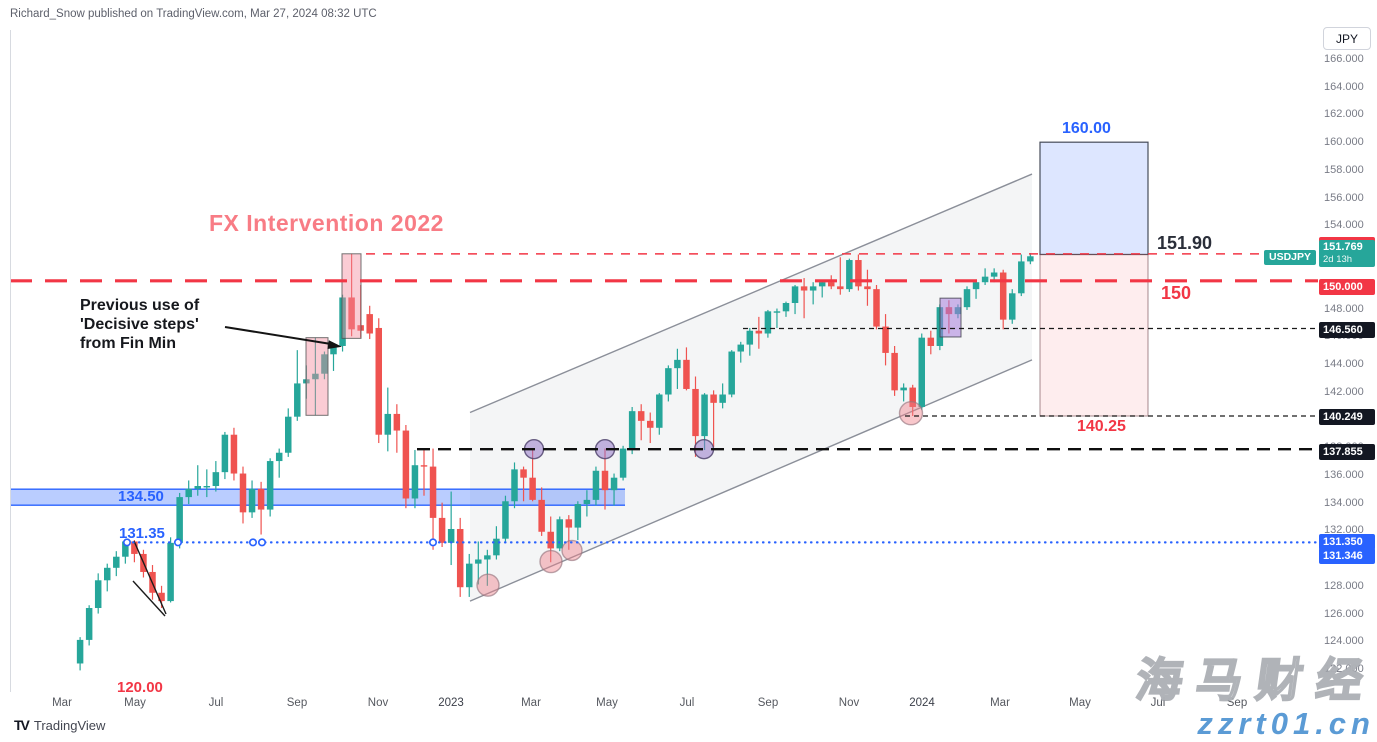 This screenshot has width=1377, height=742. I want to click on watermark-url-text: zzrt01.cn, so click(1286, 723).